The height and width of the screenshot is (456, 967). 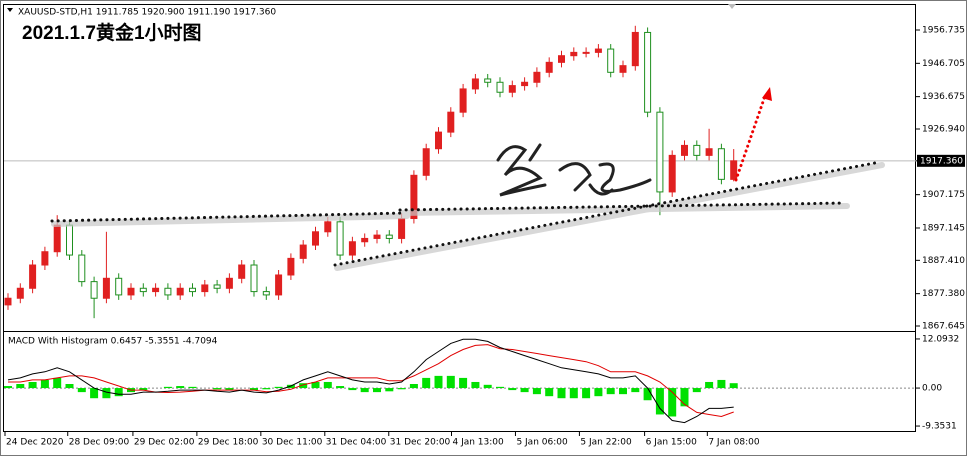 What do you see at coordinates (574, 170) in the screenshot?
I see `signature` at bounding box center [574, 170].